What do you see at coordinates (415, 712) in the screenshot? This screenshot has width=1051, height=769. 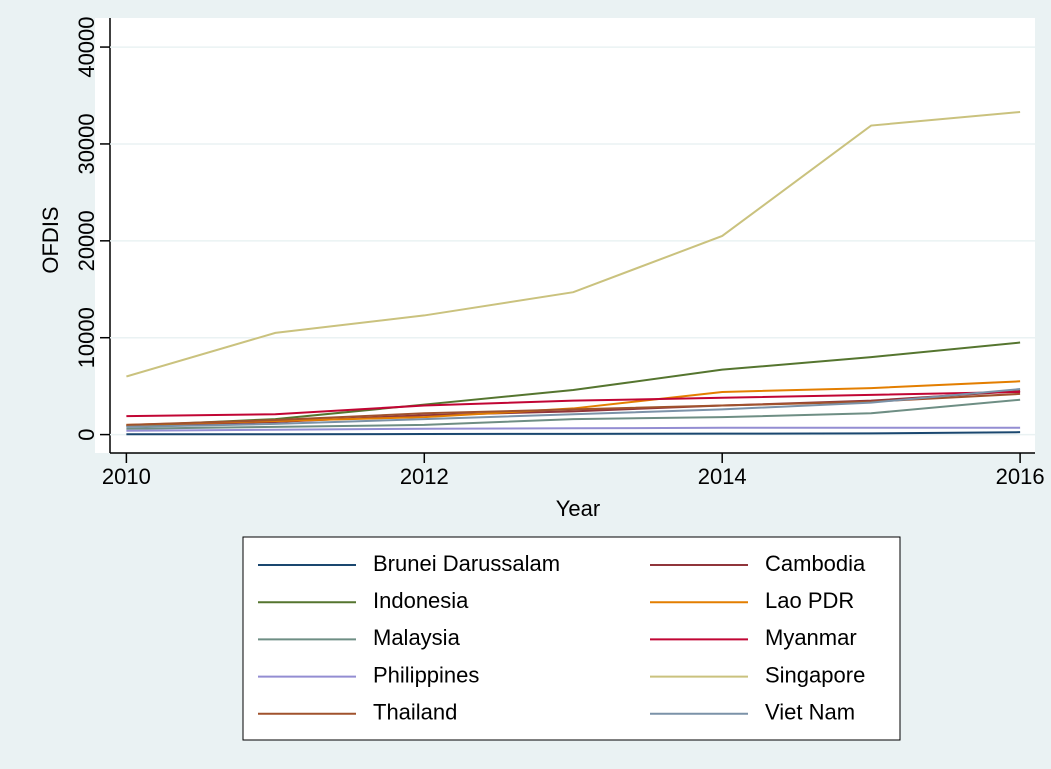 I see `legend-label: Thailand` at bounding box center [415, 712].